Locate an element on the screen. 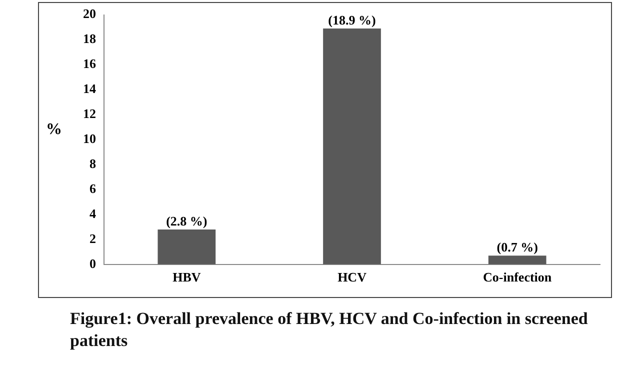  y-tick-label: 14 is located at coordinates (89, 88).